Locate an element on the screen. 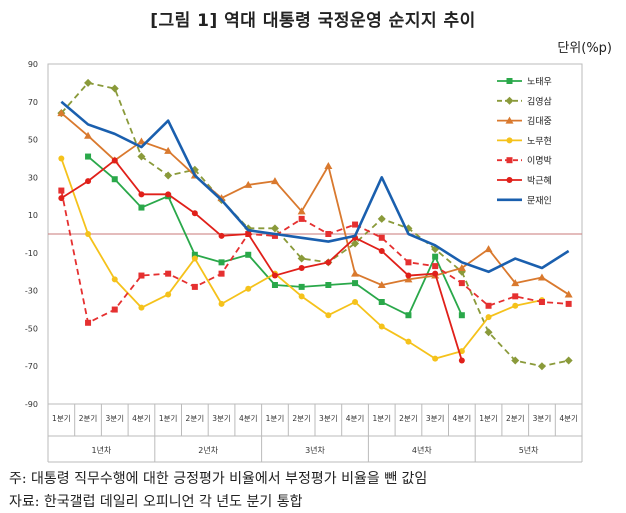 The width and height of the screenshot is (626, 513). legend-box is located at coordinates (531, 145).